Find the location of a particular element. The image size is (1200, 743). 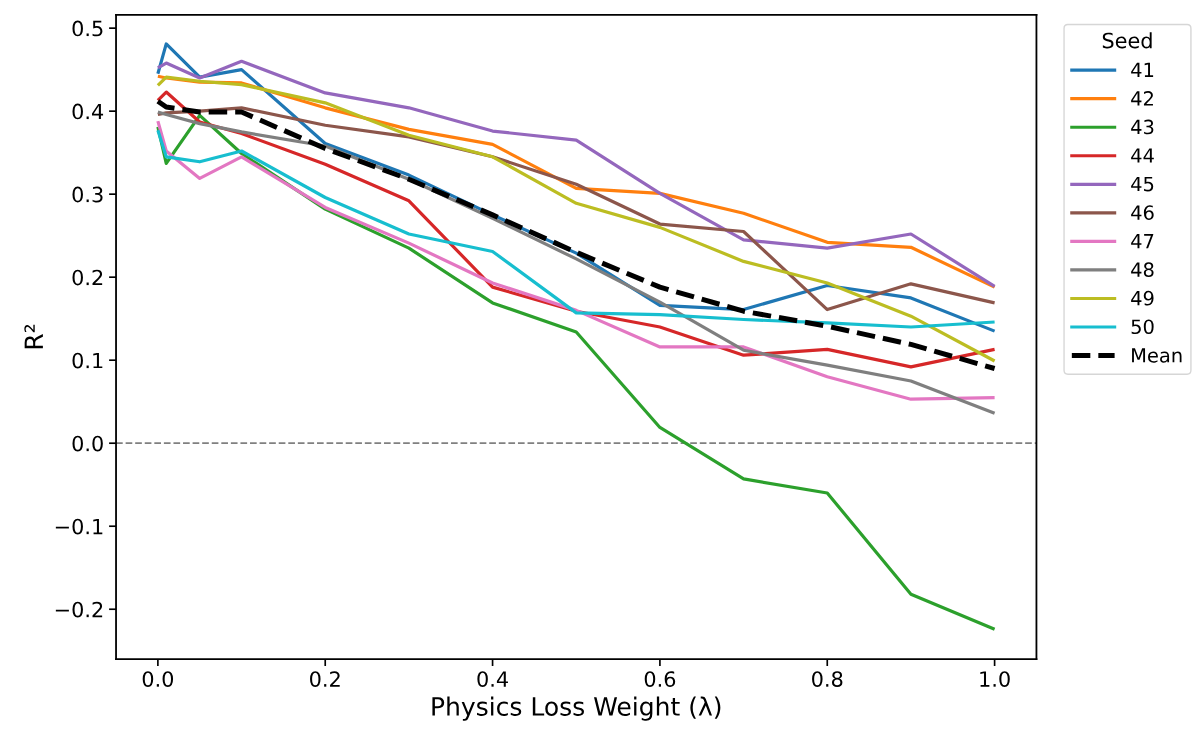

legend-label: Mean is located at coordinates (1157, 355).